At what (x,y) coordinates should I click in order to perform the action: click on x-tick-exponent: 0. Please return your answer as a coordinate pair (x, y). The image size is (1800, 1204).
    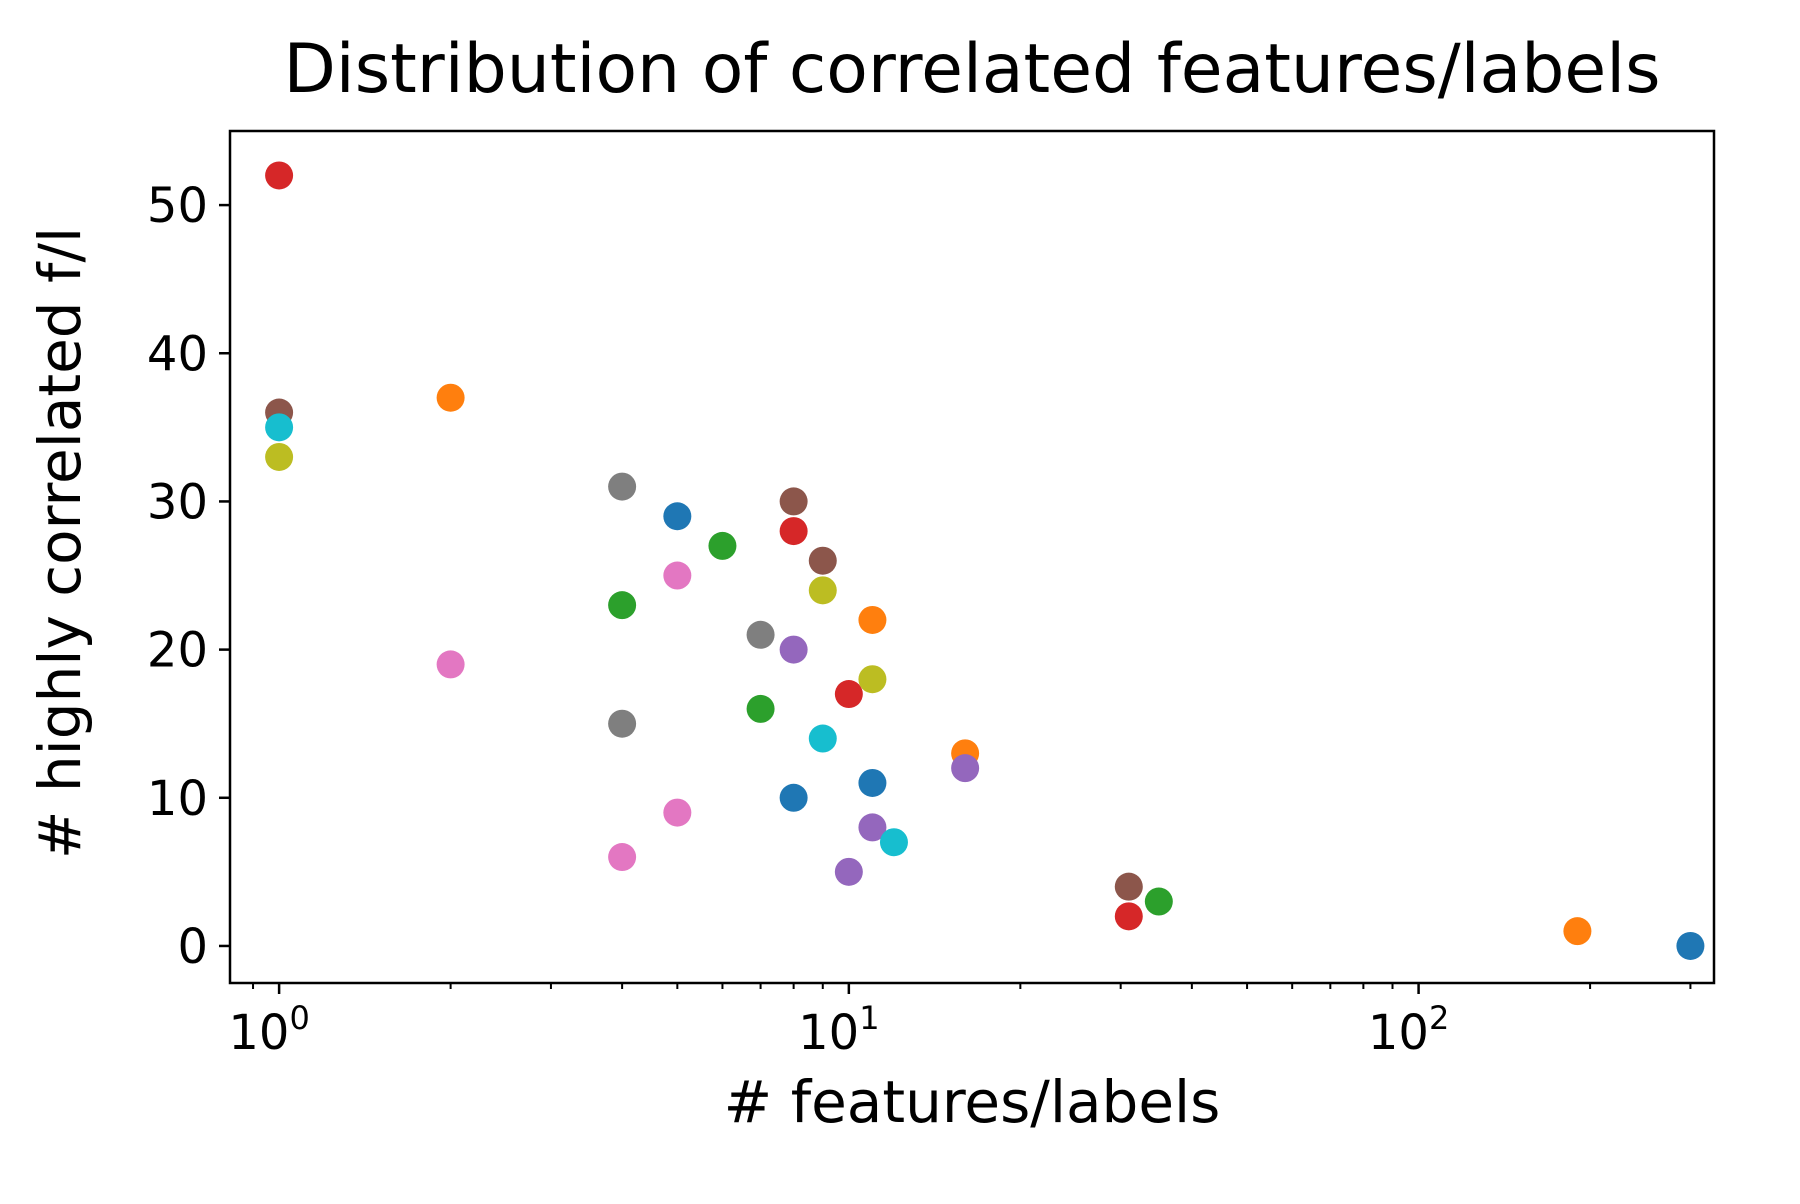
    Looking at the image, I should click on (299, 1018).